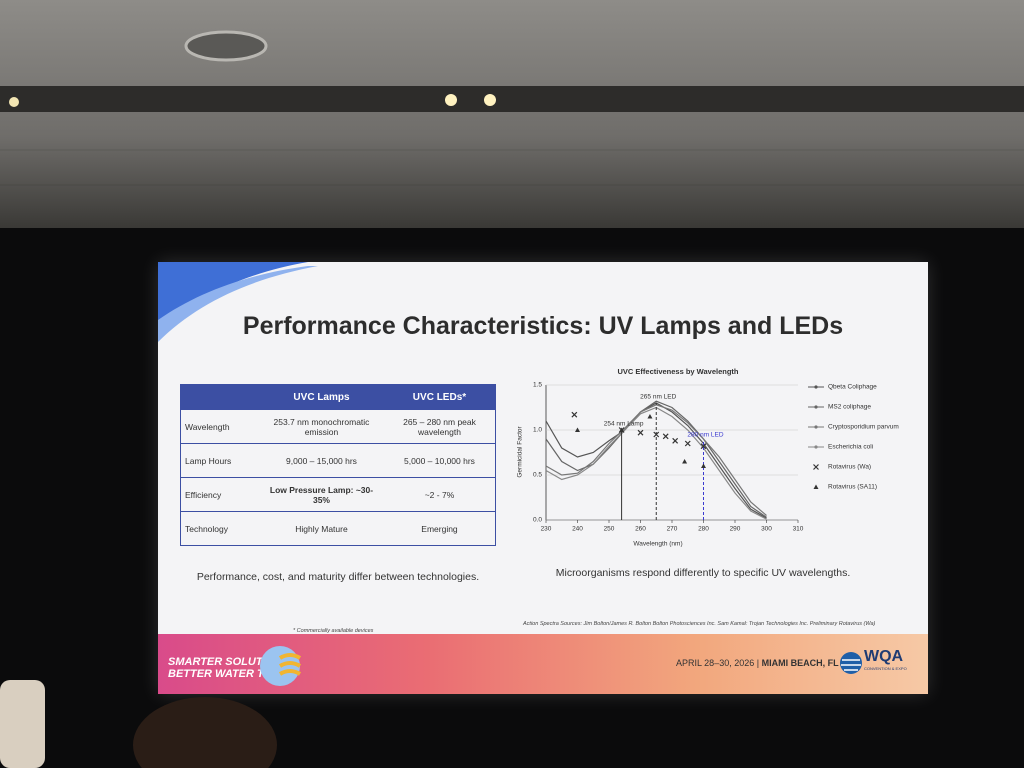 This screenshot has width=1024, height=768. What do you see at coordinates (884, 656) in the screenshot?
I see `logo: WQA` at bounding box center [884, 656].